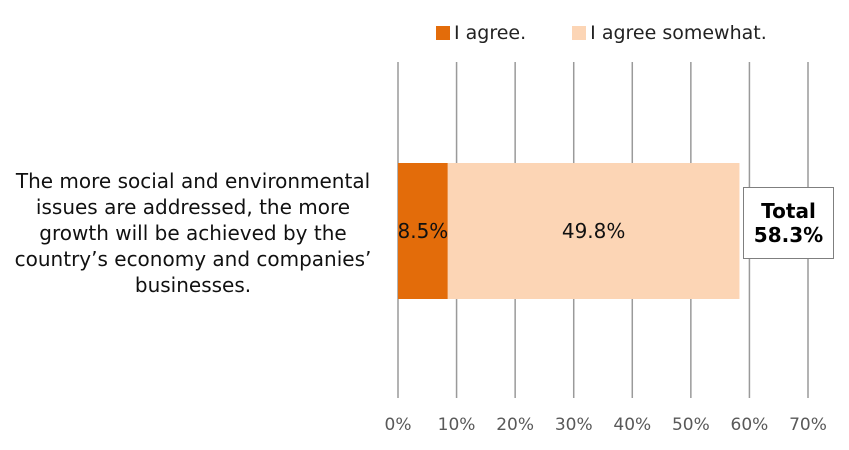 Image resolution: width=849 pixels, height=450 pixels. I want to click on legend-item-agree: I agree., so click(481, 33).